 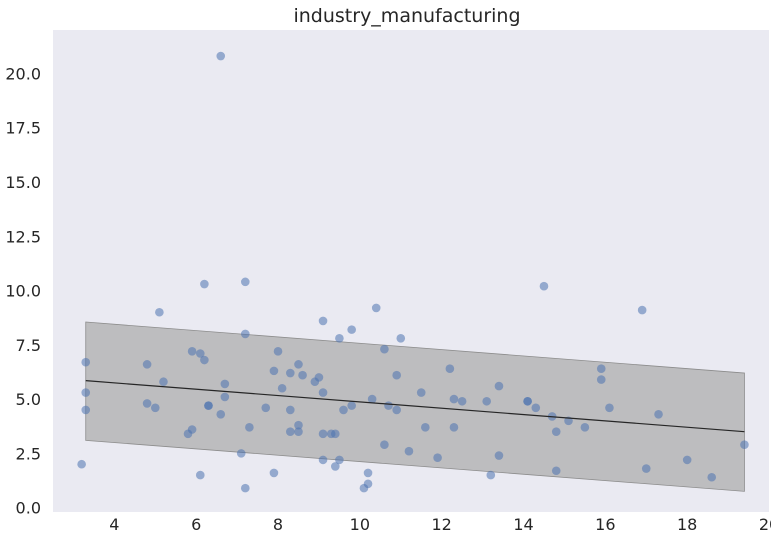 I want to click on y-tick-label: 0.0, so click(x=28, y=508).